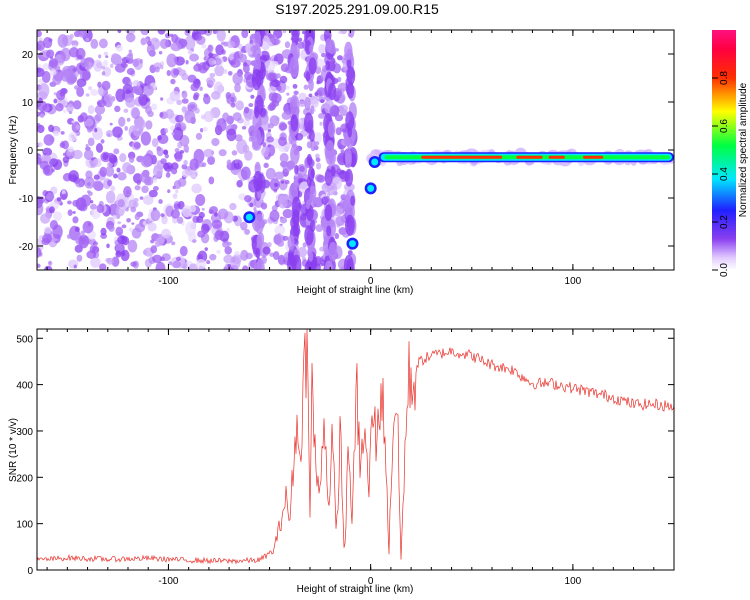 This screenshot has height=600, width=750. Describe the element at coordinates (24, 339) in the screenshot. I see `snr-y-tick-label: 500` at that location.